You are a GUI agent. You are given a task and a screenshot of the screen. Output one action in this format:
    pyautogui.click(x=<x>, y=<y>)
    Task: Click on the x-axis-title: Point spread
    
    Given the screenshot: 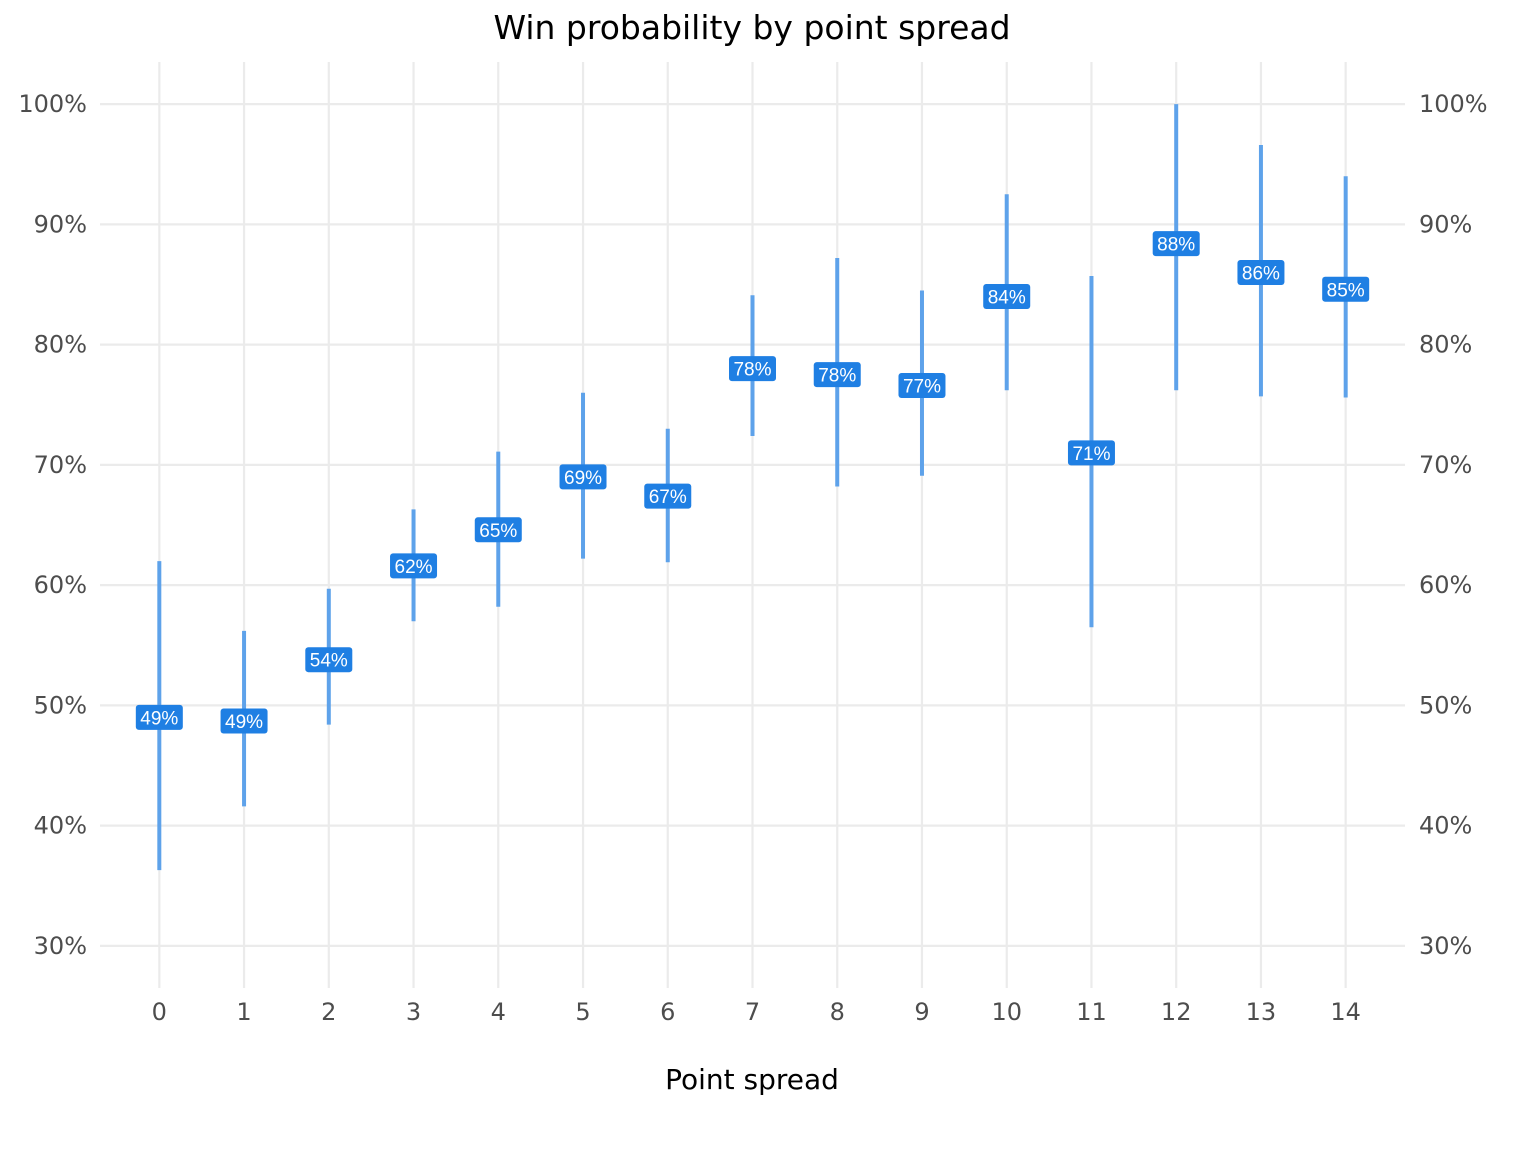 What is the action you would take?
    pyautogui.click(x=752, y=1079)
    